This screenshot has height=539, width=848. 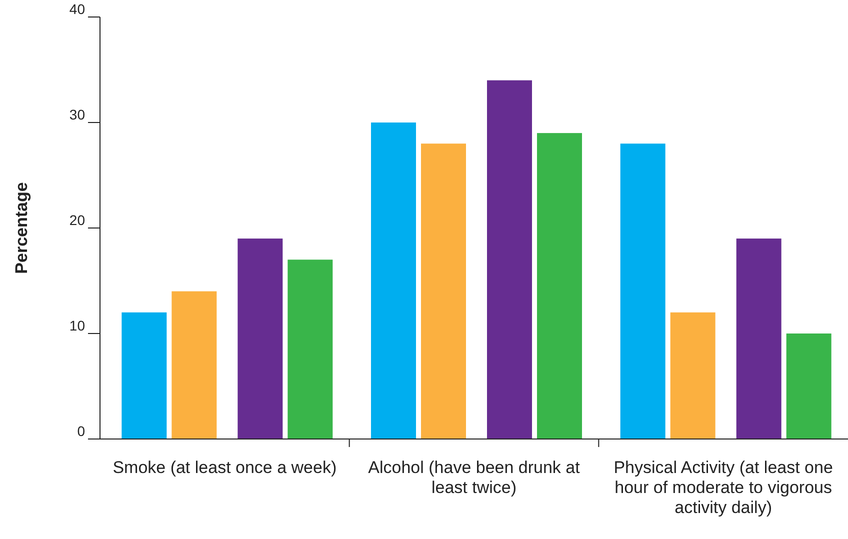 I want to click on y-tick-label: 30, so click(x=77, y=114).